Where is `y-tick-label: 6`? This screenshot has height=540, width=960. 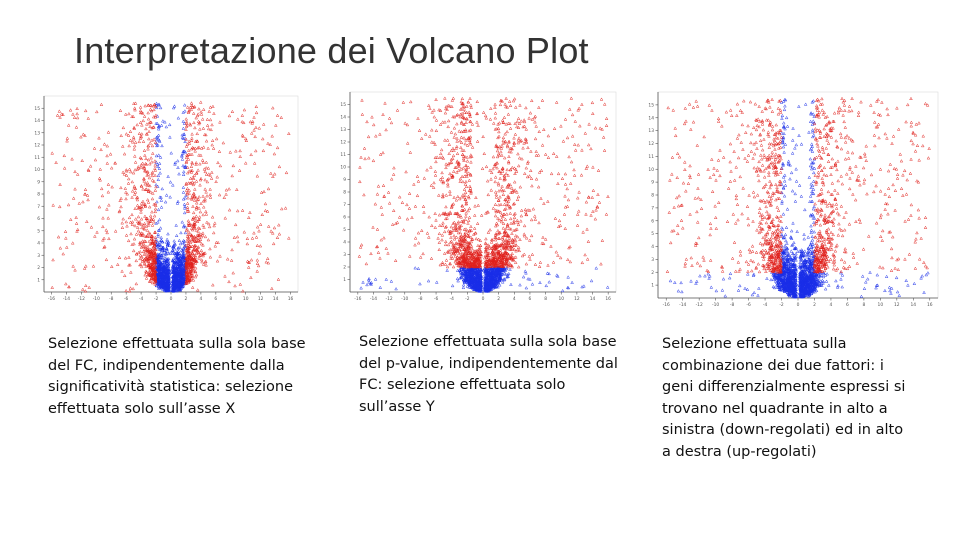
y-tick-label: 6 is located at coordinates (38, 219).